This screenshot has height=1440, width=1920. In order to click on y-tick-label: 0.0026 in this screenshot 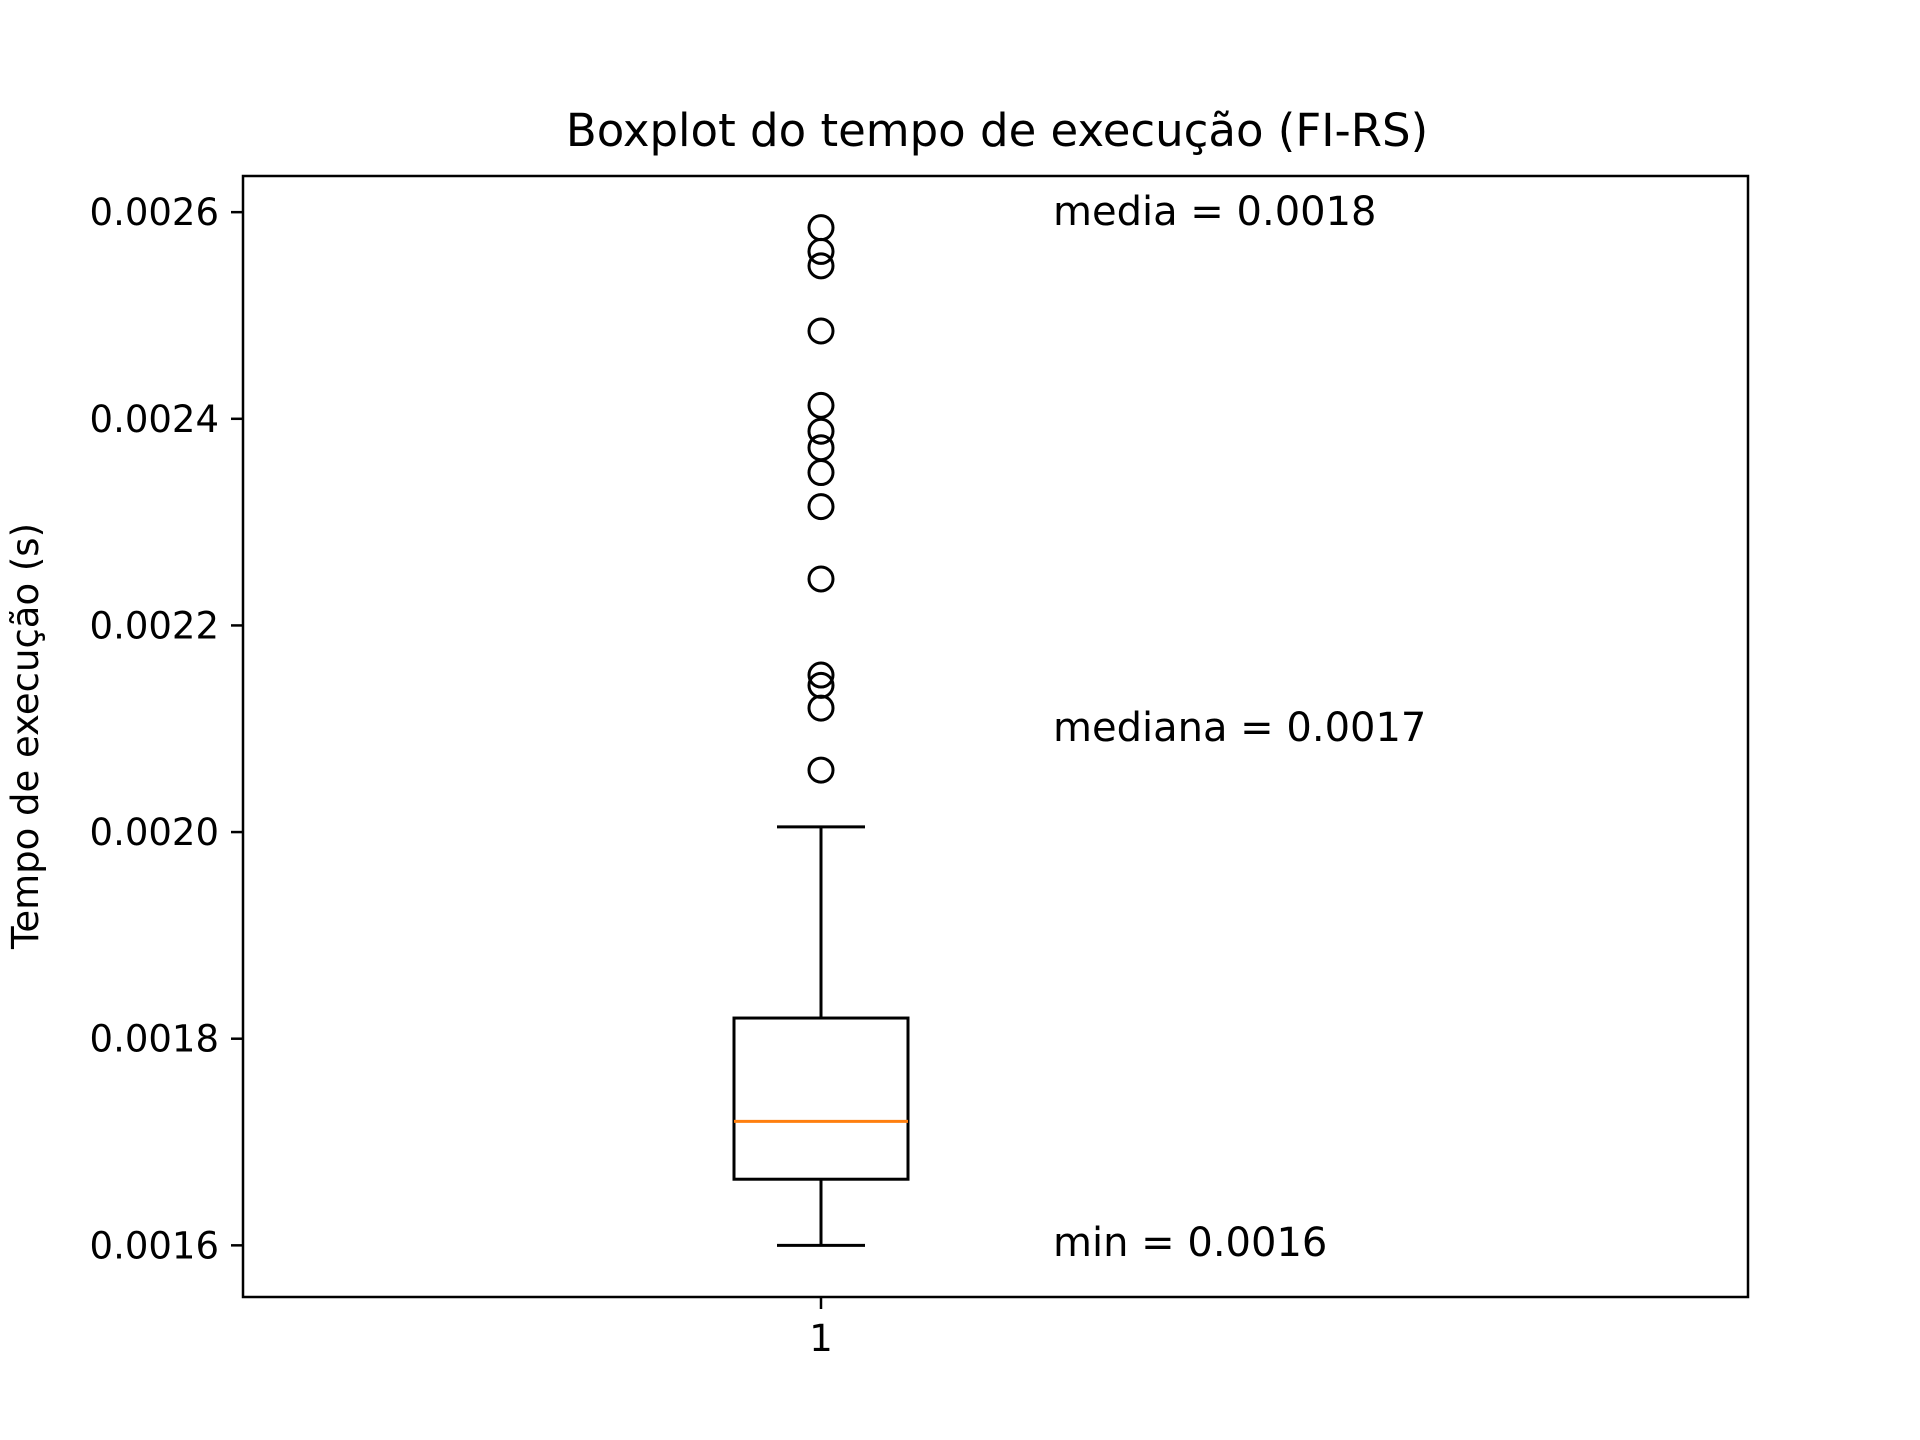, I will do `click(154, 212)`.